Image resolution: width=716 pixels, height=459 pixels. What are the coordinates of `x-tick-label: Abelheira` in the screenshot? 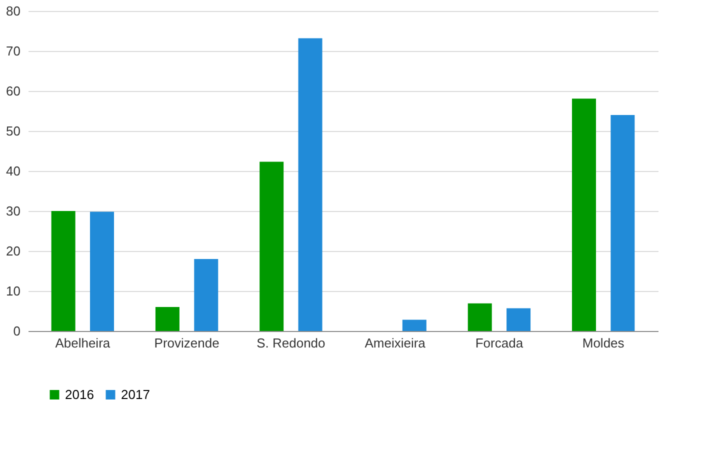 It's located at (83, 343).